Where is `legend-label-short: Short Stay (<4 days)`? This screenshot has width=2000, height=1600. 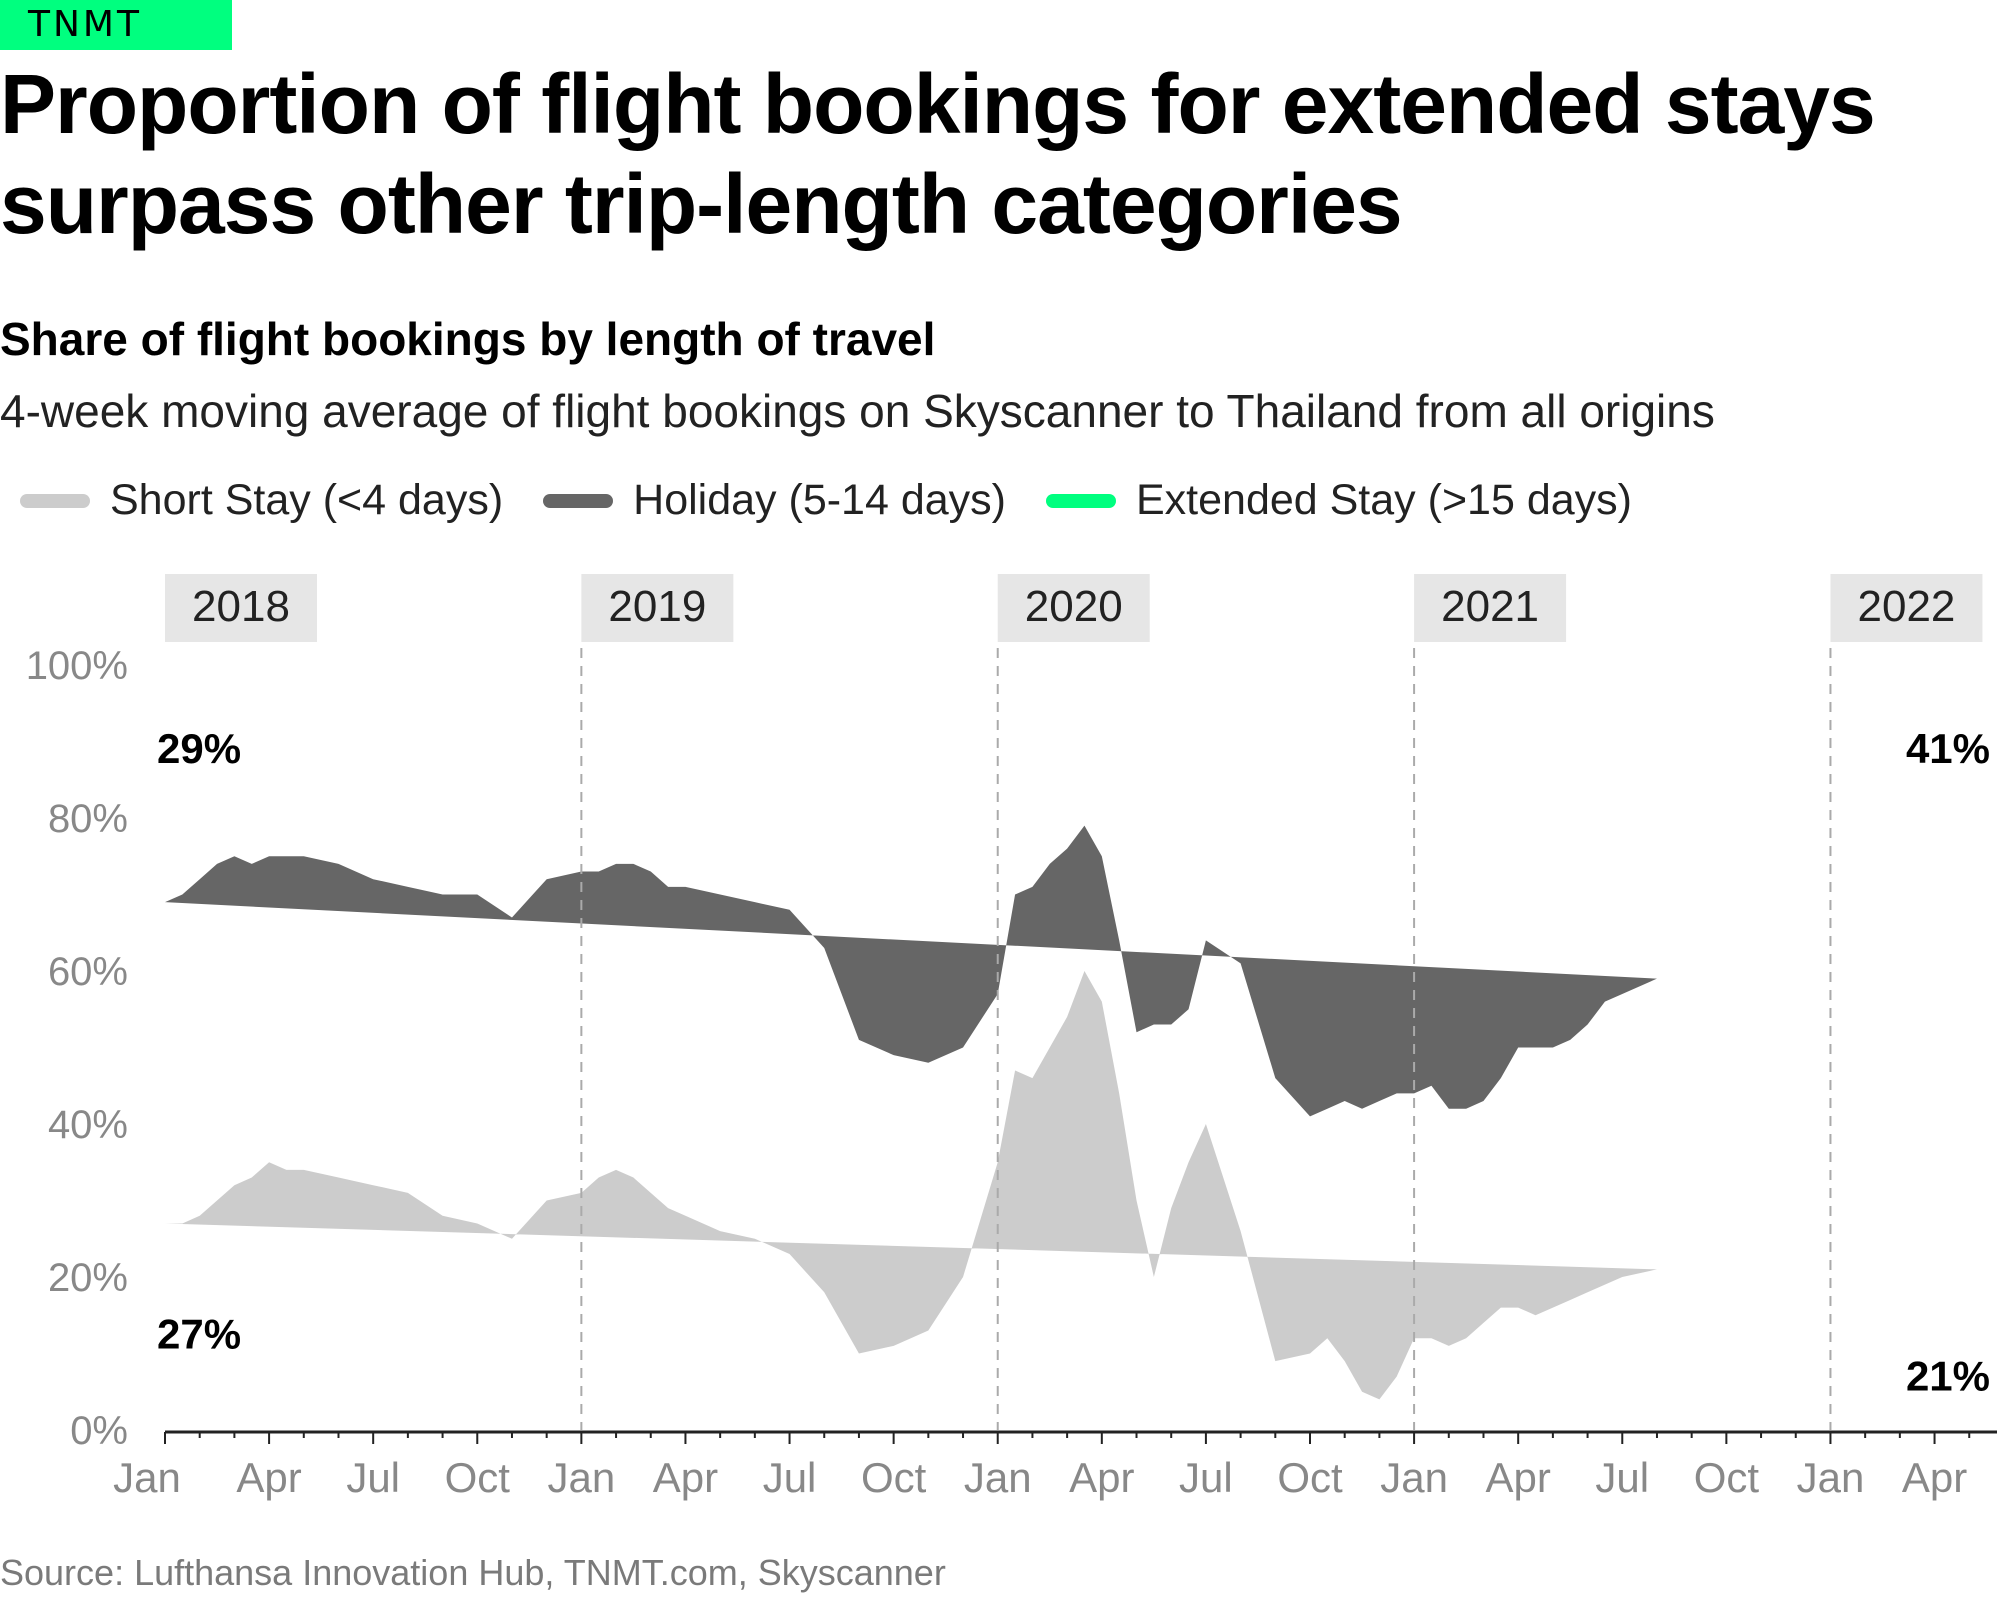 legend-label-short: Short Stay (<4 days) is located at coordinates (307, 500).